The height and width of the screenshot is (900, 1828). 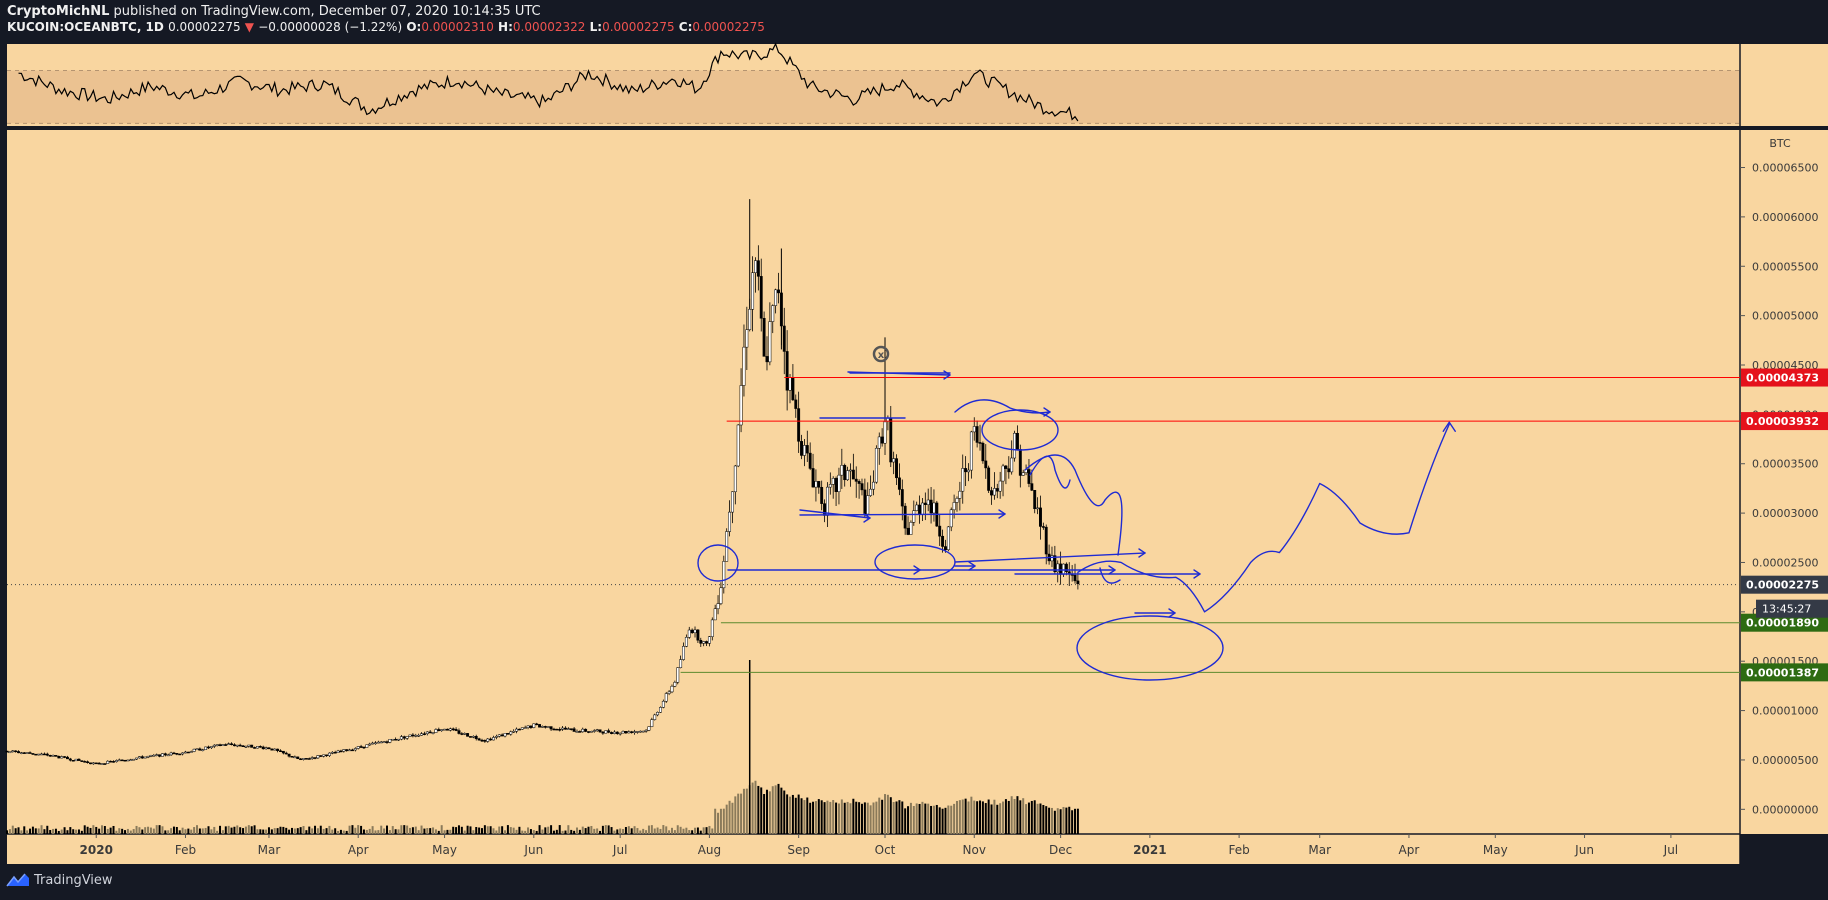 What do you see at coordinates (1785, 464) in the screenshot?
I see `price-tick-label: 0.00003500` at bounding box center [1785, 464].